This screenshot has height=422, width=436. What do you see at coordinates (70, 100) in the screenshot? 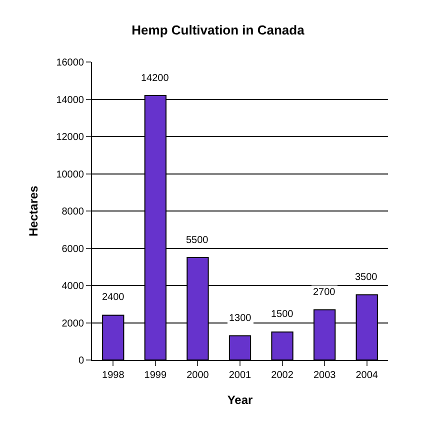
I see `y-tick-label: 14000` at bounding box center [70, 100].